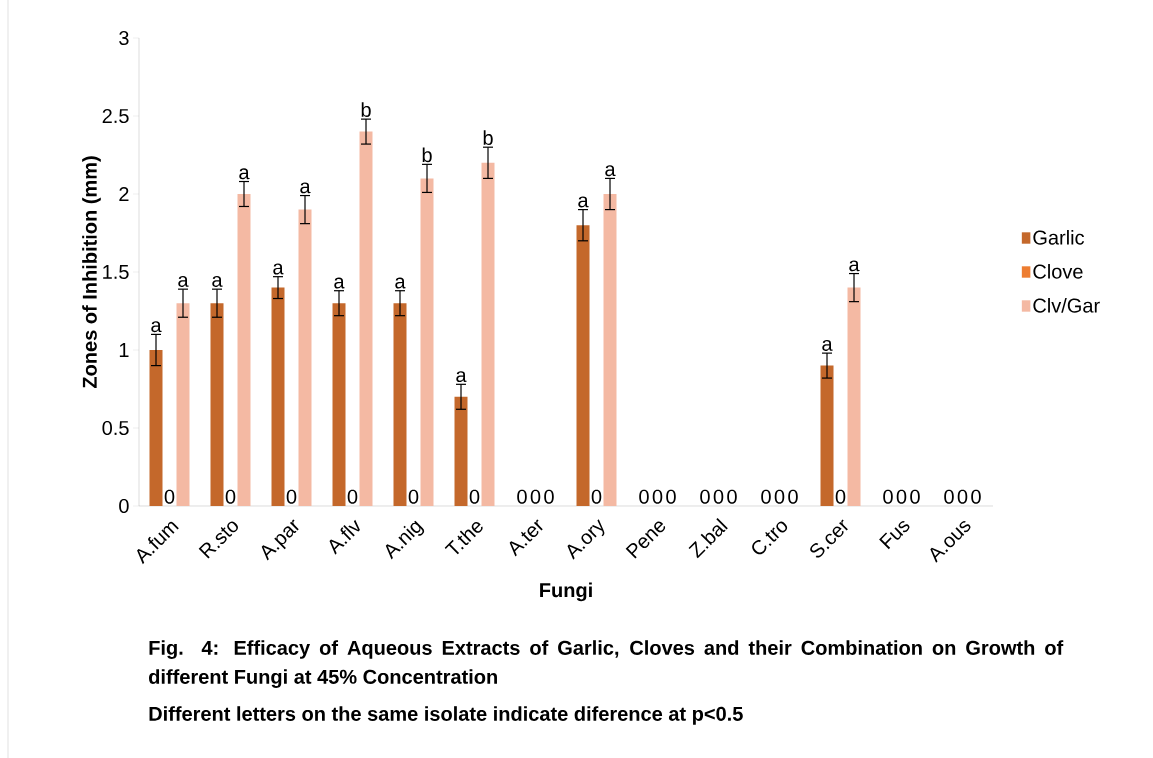  I want to click on legend-label: Clv/Gar, so click(1066, 305).